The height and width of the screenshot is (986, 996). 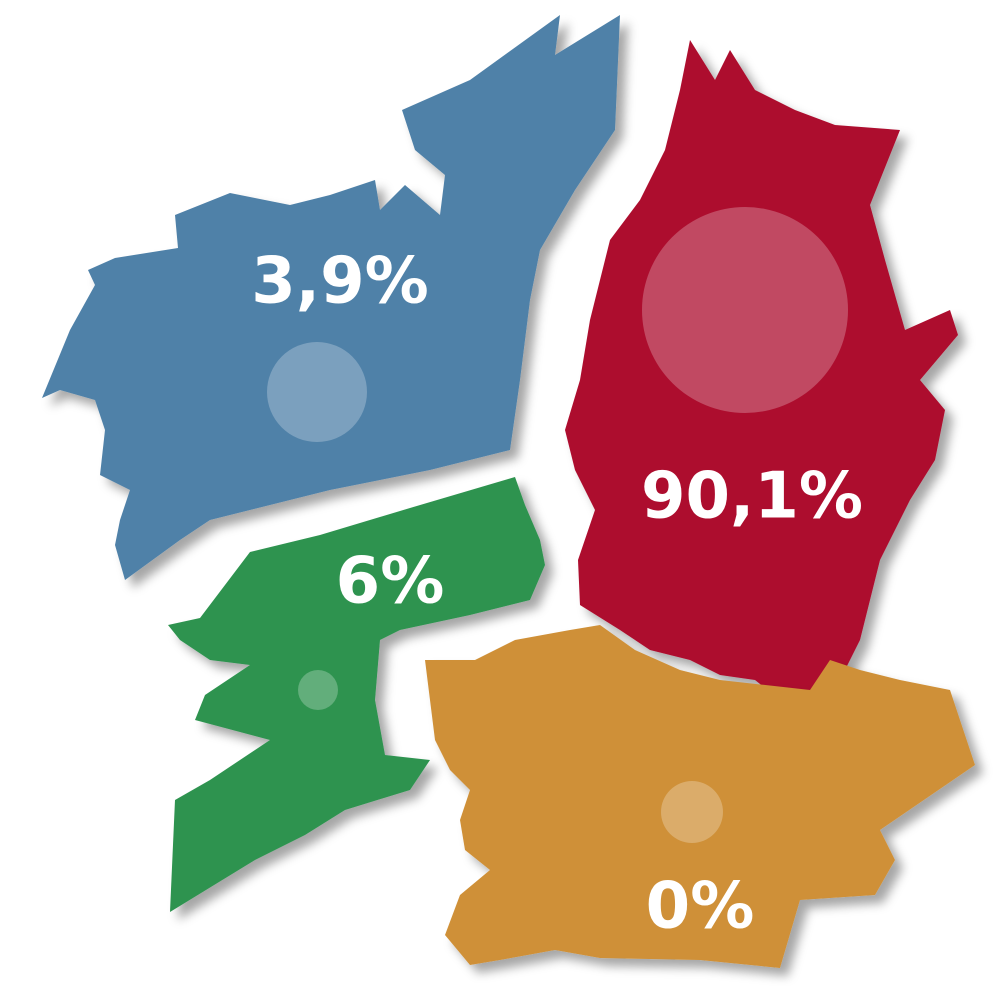 I want to click on value-label: 90,1%, so click(x=752, y=497).